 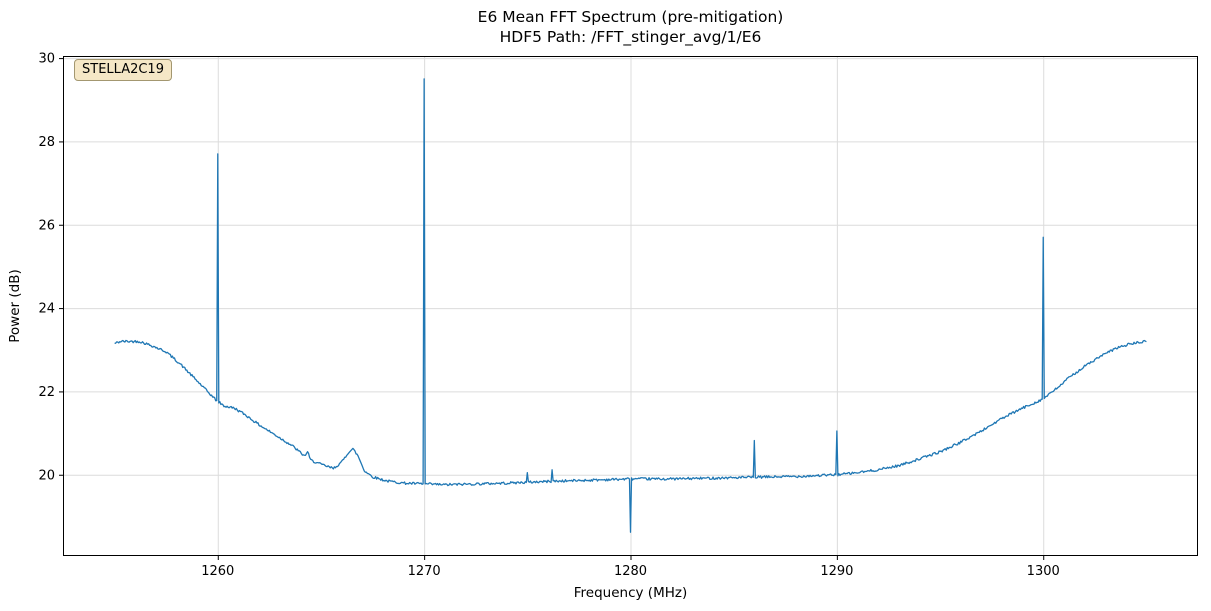 What do you see at coordinates (836, 571) in the screenshot?
I see `x-tick-label: 1290` at bounding box center [836, 571].